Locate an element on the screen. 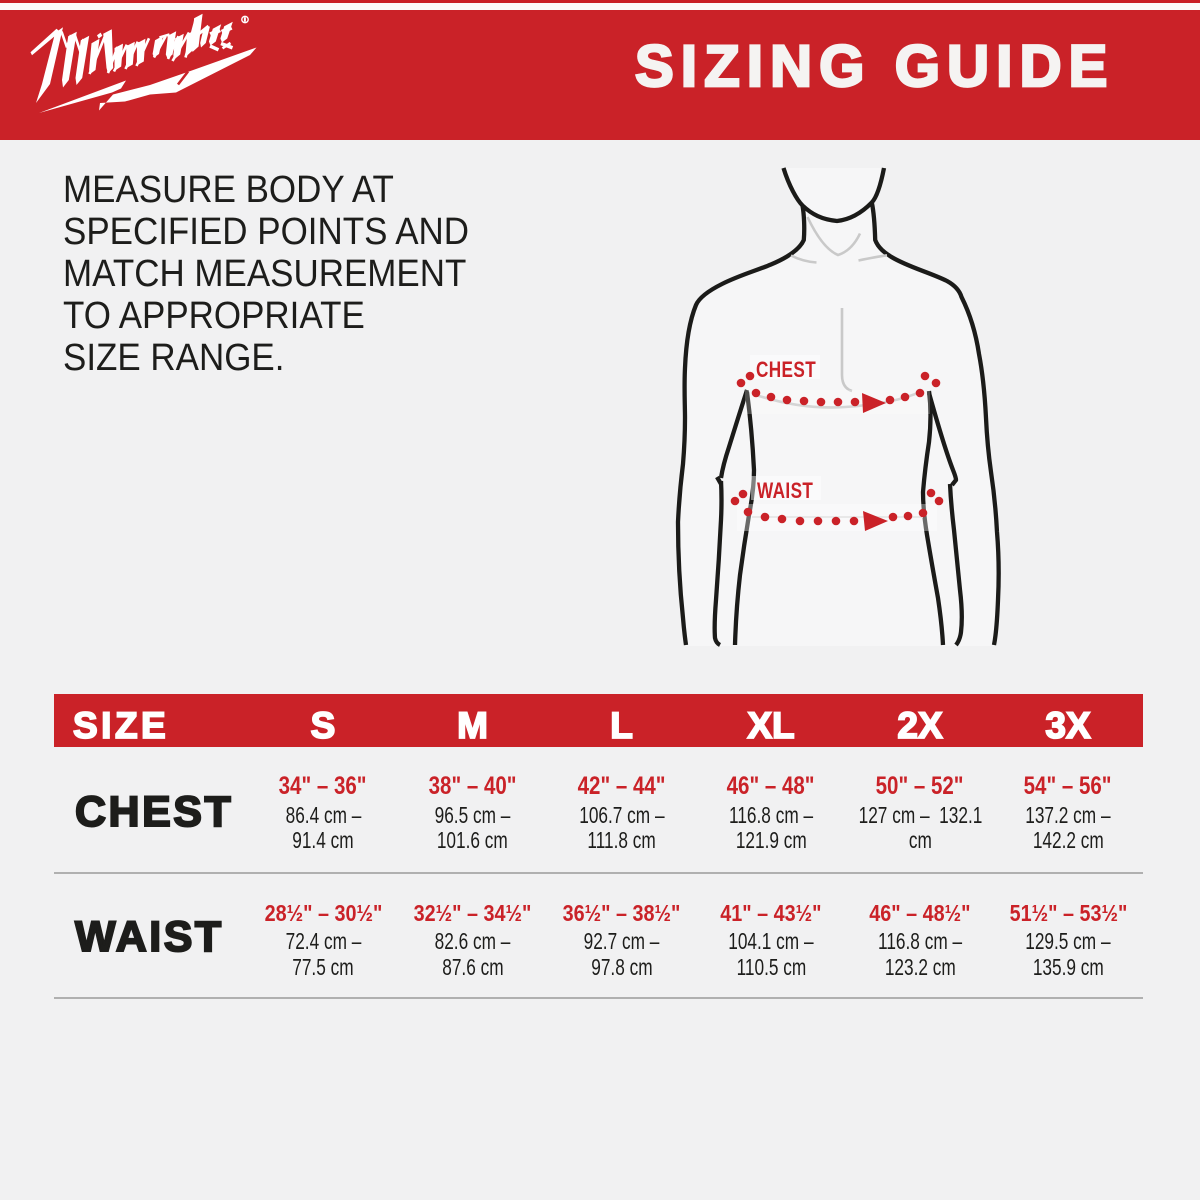 The image size is (1200, 1200). svg-text: WAIST is located at coordinates (785, 491).